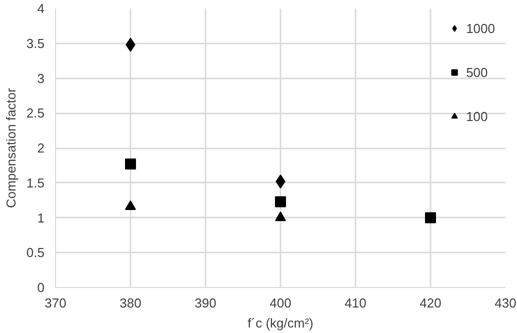  What do you see at coordinates (55, 303) in the screenshot?
I see `x-tick-label: 370` at bounding box center [55, 303].